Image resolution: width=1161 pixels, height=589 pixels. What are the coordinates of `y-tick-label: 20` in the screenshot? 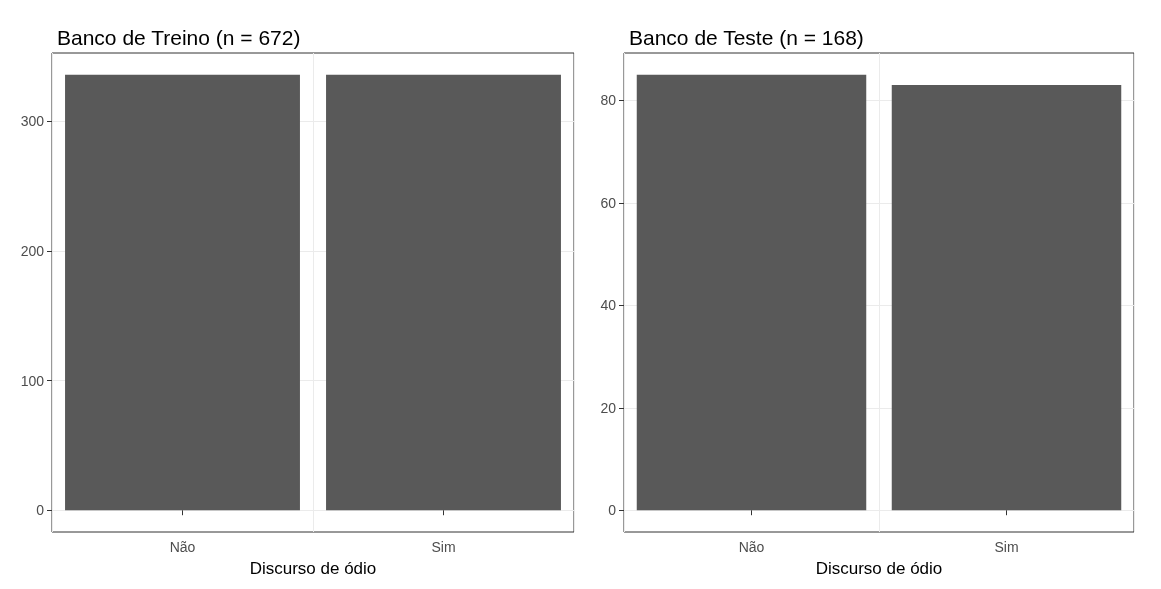 It's located at (608, 407).